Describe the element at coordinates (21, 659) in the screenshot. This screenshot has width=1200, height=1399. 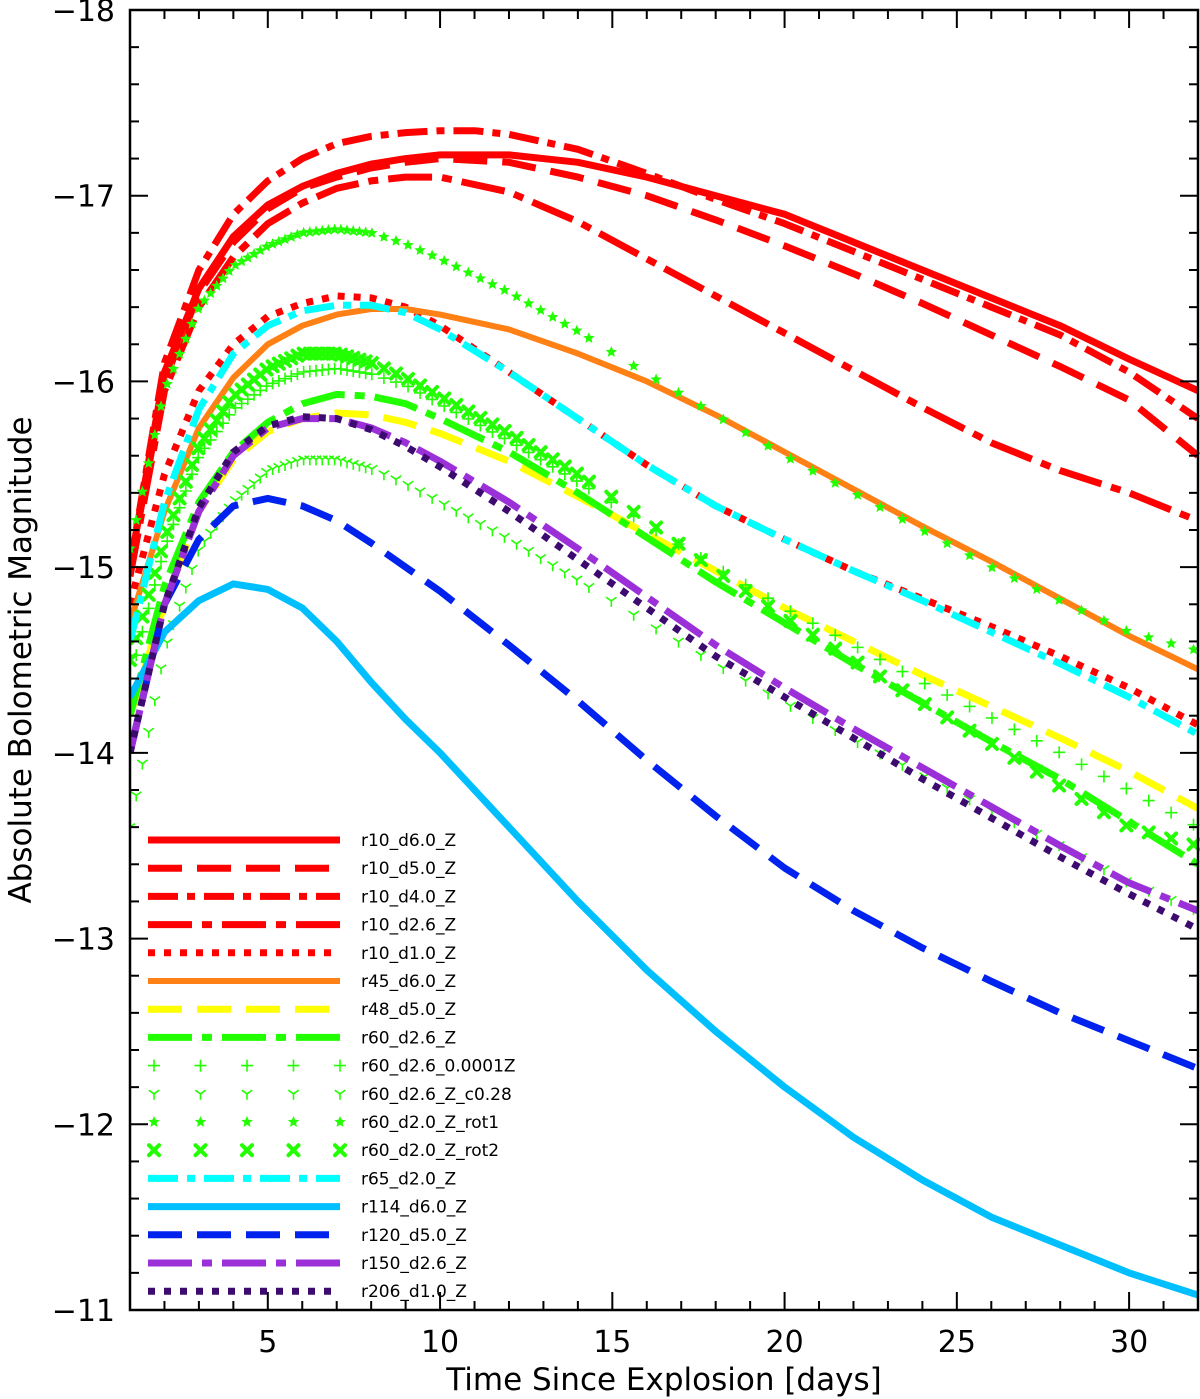
I see `y-axis-label: Absolute Bolometric Magnitude` at that location.